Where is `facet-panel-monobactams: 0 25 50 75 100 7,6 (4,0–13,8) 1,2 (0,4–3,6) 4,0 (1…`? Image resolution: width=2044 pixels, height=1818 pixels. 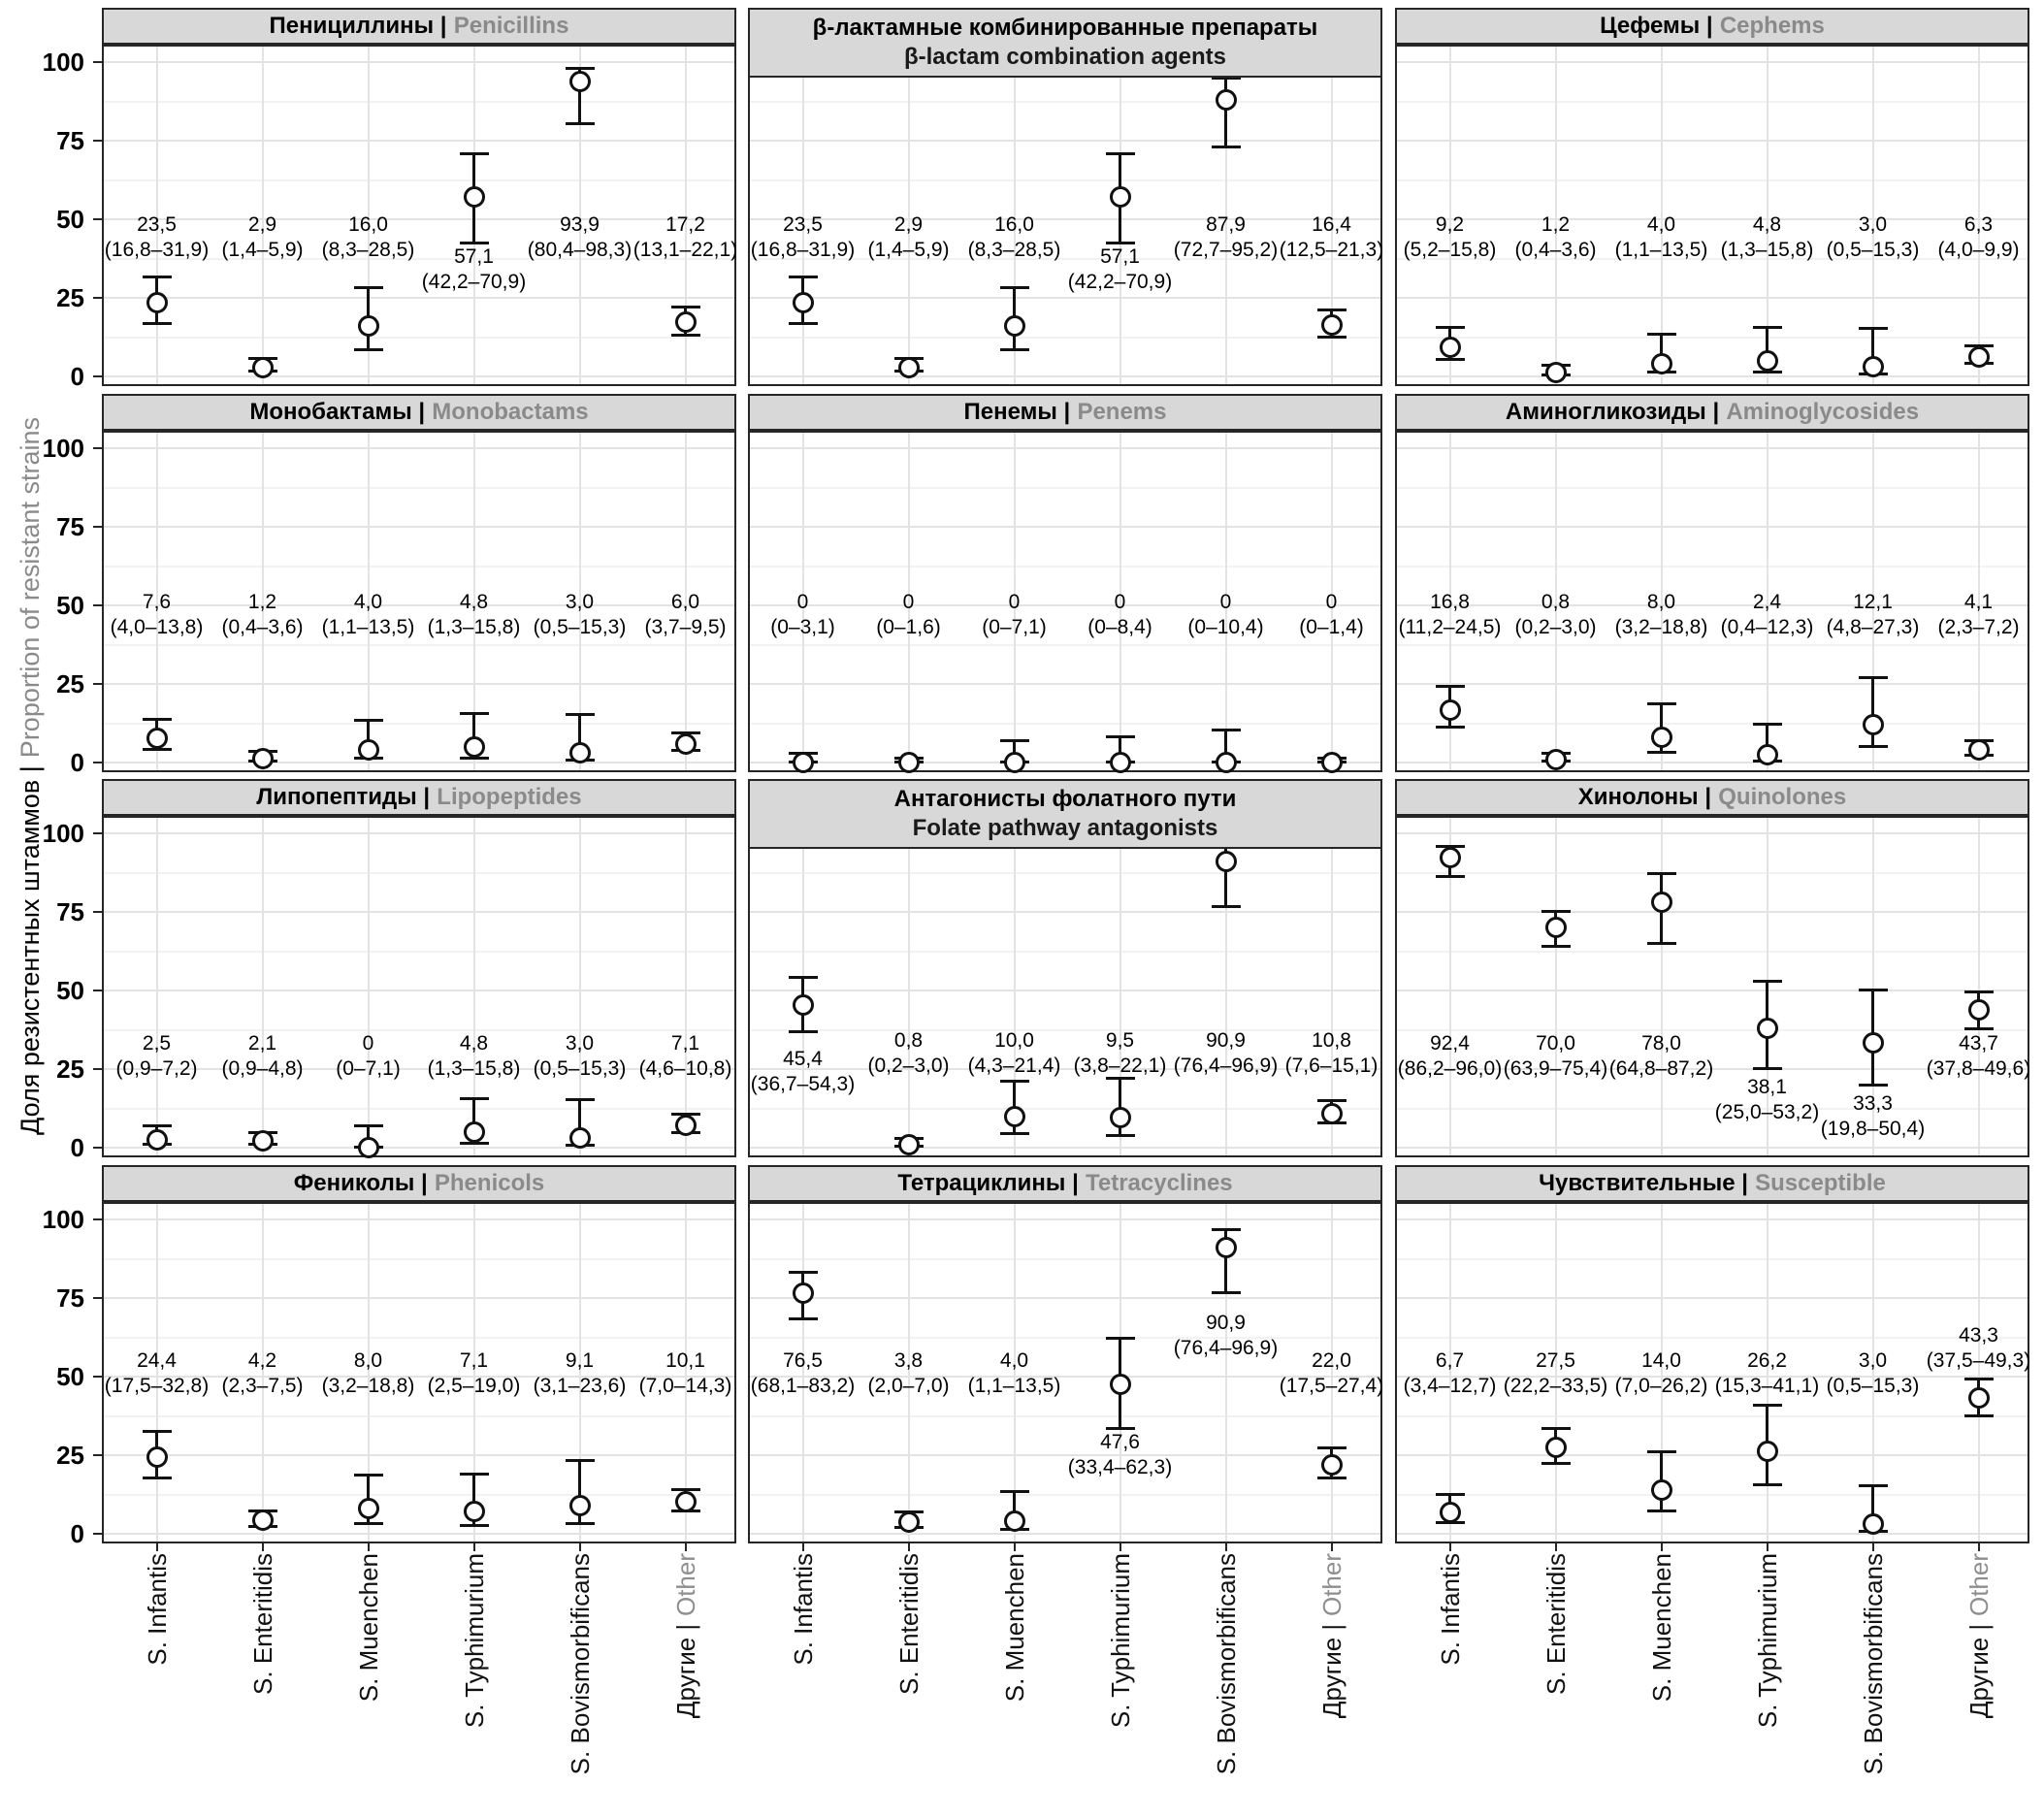
facet-panel-monobactams: 0 25 50 75 100 7,6 (4,0–13,8) 1,2 (0,4–3,6) 4,0 (1… is located at coordinates (389, 585).